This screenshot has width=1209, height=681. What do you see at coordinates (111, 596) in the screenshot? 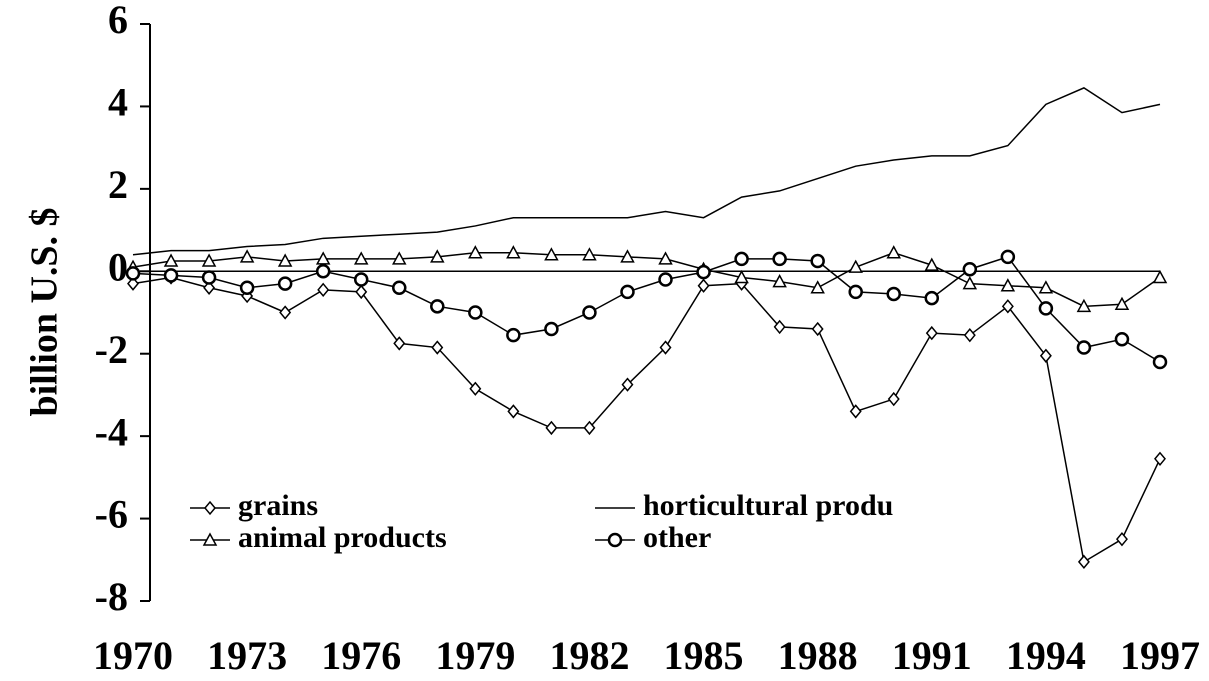
I see `y-tick-label: -8` at bounding box center [111, 596].